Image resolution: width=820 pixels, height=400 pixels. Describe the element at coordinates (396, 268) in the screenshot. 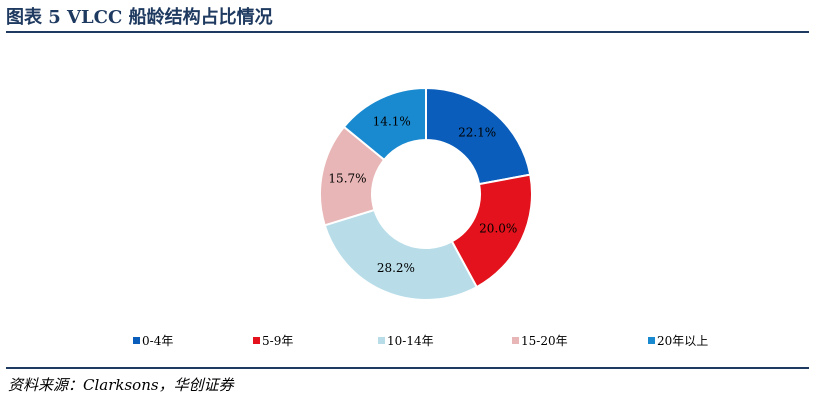

I see `slice-label-2: 28.2%` at that location.